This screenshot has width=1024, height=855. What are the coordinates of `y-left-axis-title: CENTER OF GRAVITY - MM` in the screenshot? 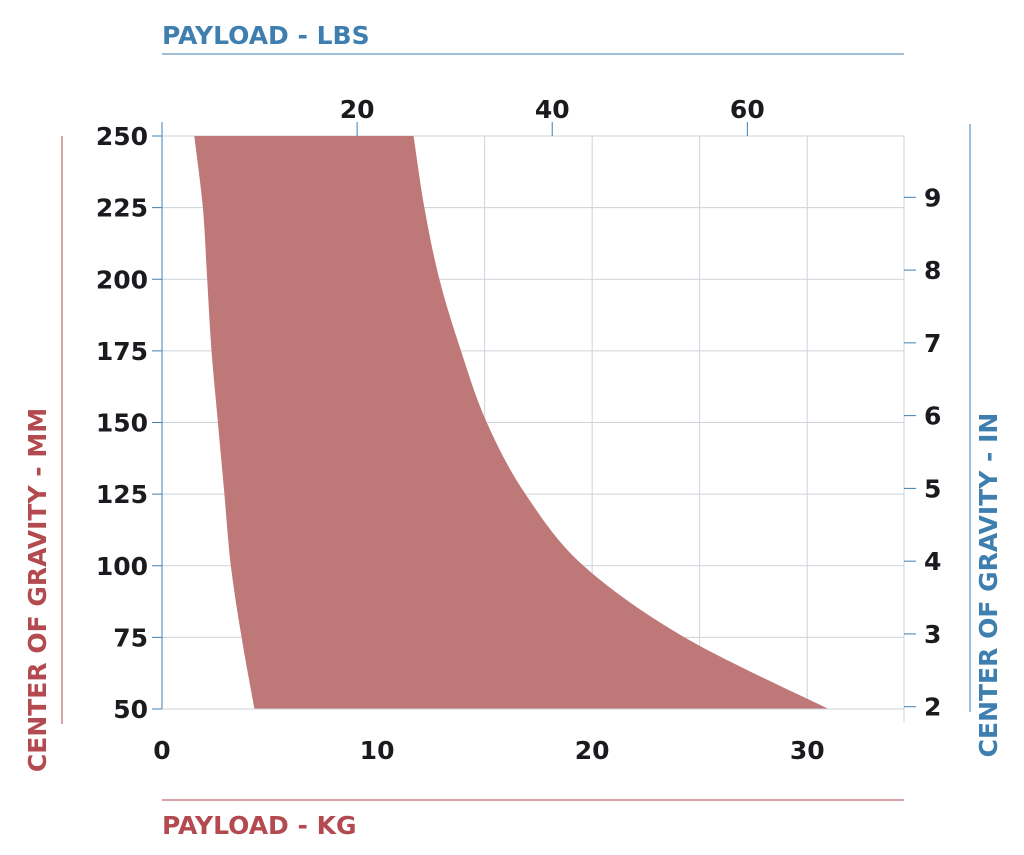 It's located at (37, 590).